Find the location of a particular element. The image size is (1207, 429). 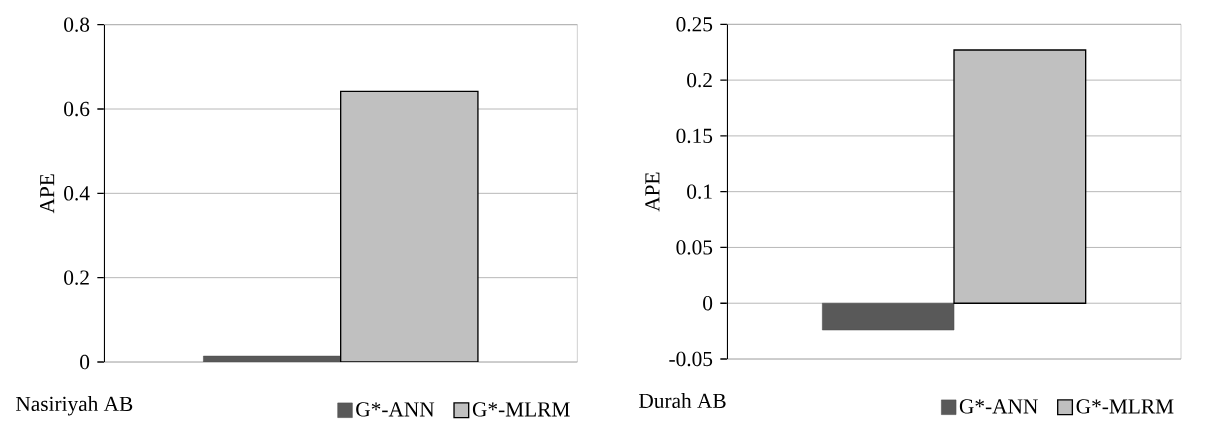

y-tick-label: 0.6 is located at coordinates (77, 109).